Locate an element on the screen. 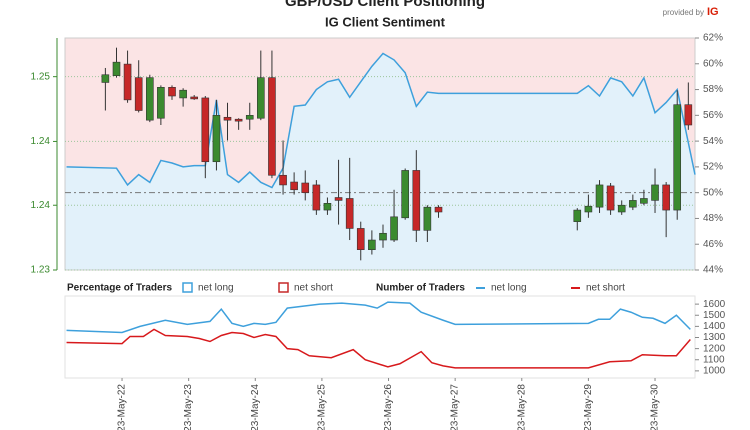  chart-title: GBP/USD Client Positioning is located at coordinates (385, 5).